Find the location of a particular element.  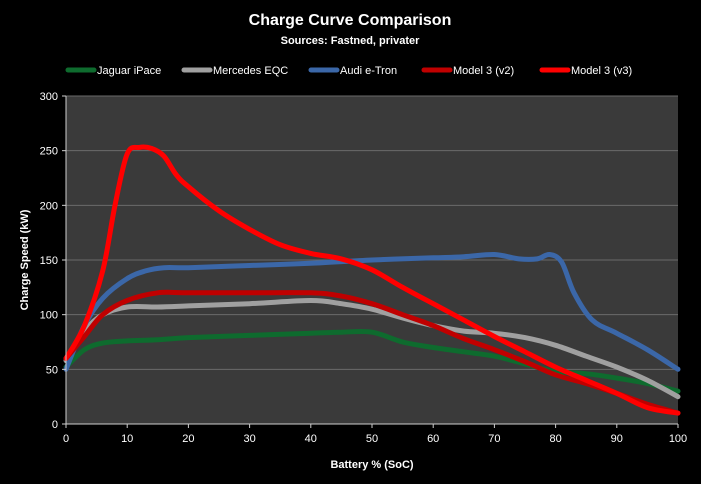

chart-subtitle: Sources: Fastned, privater is located at coordinates (350, 41).